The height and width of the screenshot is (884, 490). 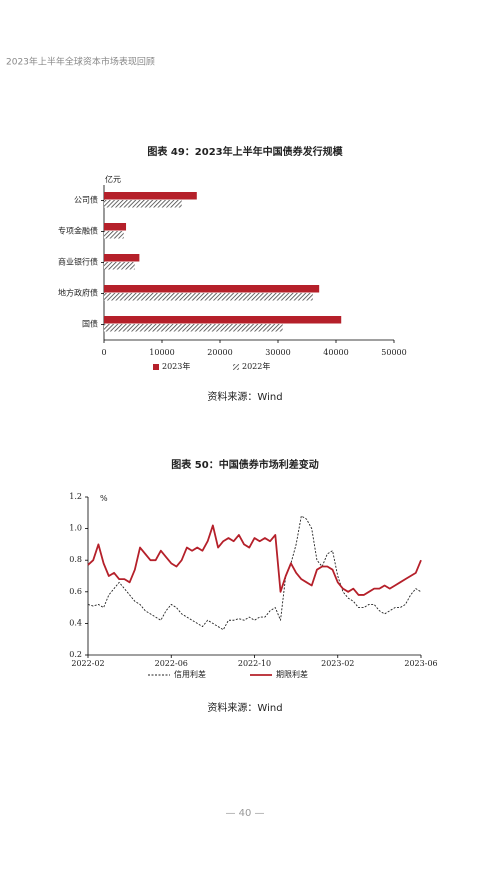 I want to click on y-tick-label: 1.2, so click(x=75, y=496).